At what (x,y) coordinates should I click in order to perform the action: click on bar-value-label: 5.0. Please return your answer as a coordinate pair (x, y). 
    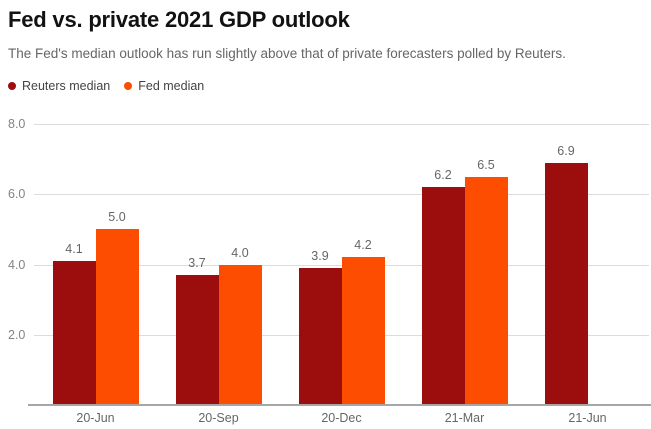
    Looking at the image, I should click on (117, 217).